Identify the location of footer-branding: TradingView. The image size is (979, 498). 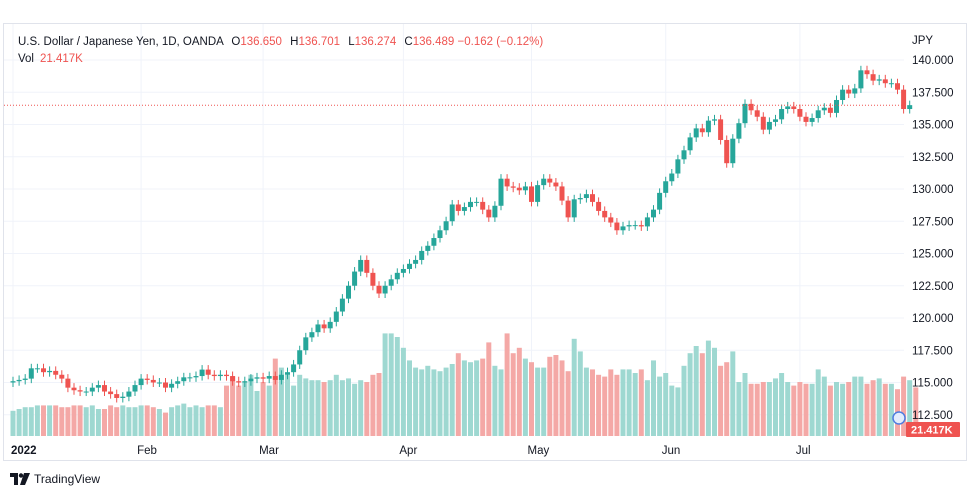
(55, 479).